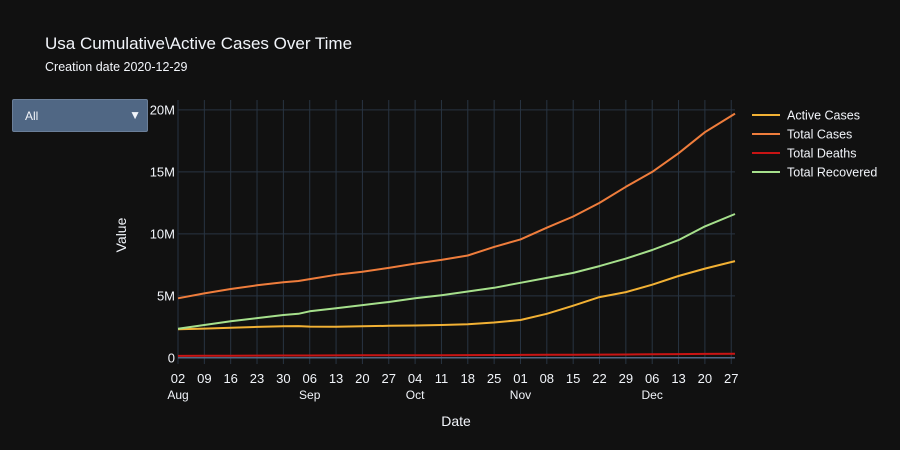  What do you see at coordinates (199, 43) in the screenshot?
I see `chart-title: Usa Cumulative\Active Cases Over Time` at bounding box center [199, 43].